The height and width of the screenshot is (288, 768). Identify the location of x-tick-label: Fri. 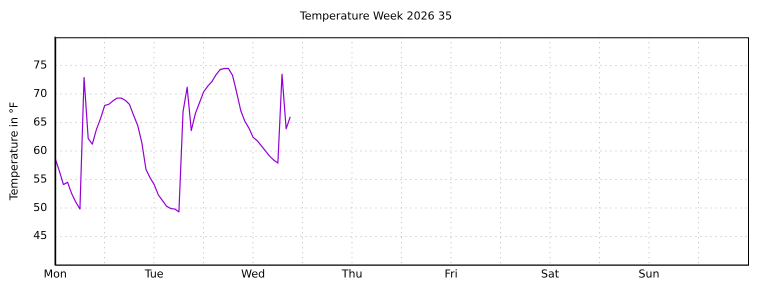
(451, 273).